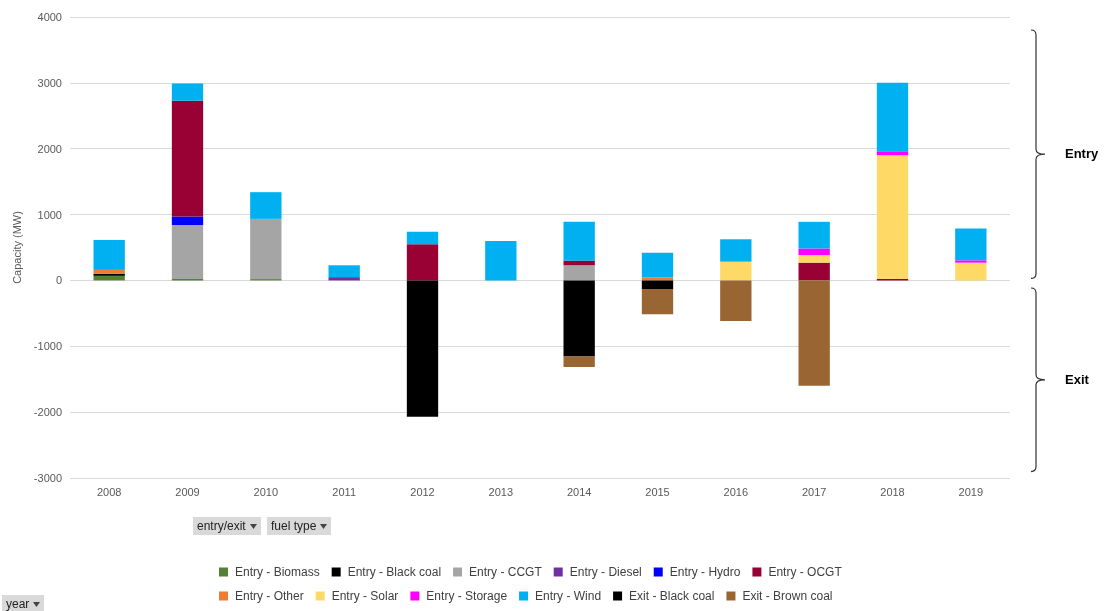  What do you see at coordinates (221, 526) in the screenshot?
I see `text: entry/exit` at bounding box center [221, 526].